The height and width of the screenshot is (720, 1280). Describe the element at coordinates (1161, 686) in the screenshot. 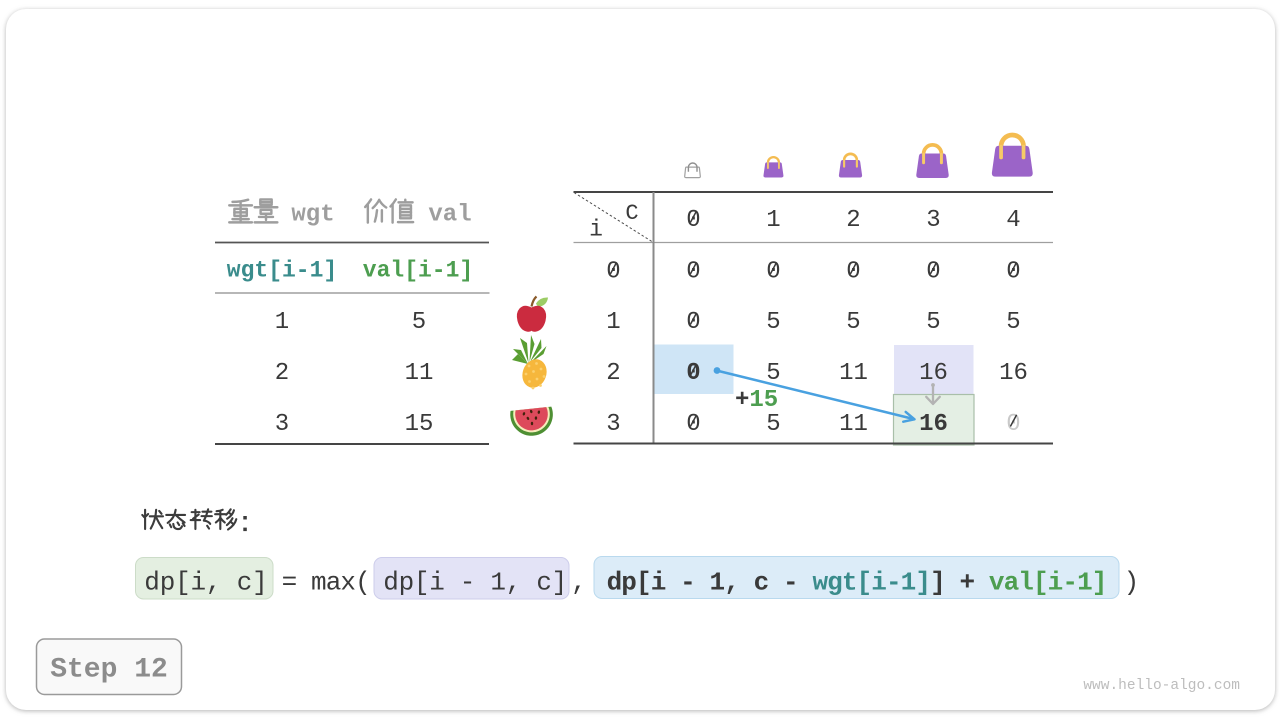

I see `svg-text: www.hello-algo.com` at that location.